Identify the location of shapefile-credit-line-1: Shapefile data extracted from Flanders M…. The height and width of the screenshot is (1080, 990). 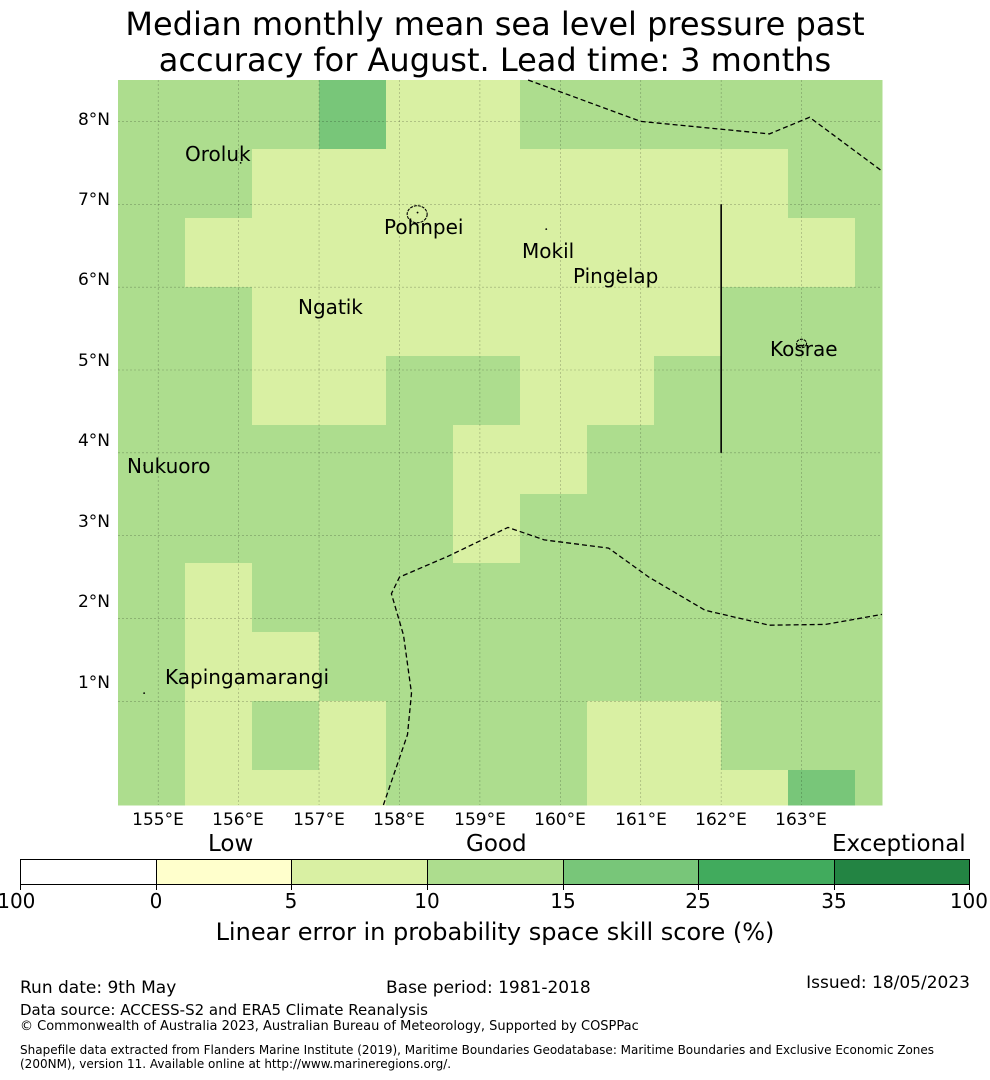
(477, 1050).